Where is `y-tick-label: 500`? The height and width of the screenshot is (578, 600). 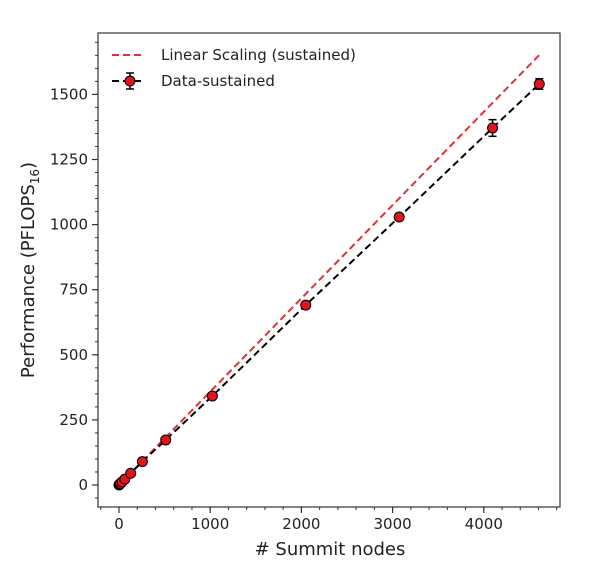 y-tick-label: 500 is located at coordinates (73, 355).